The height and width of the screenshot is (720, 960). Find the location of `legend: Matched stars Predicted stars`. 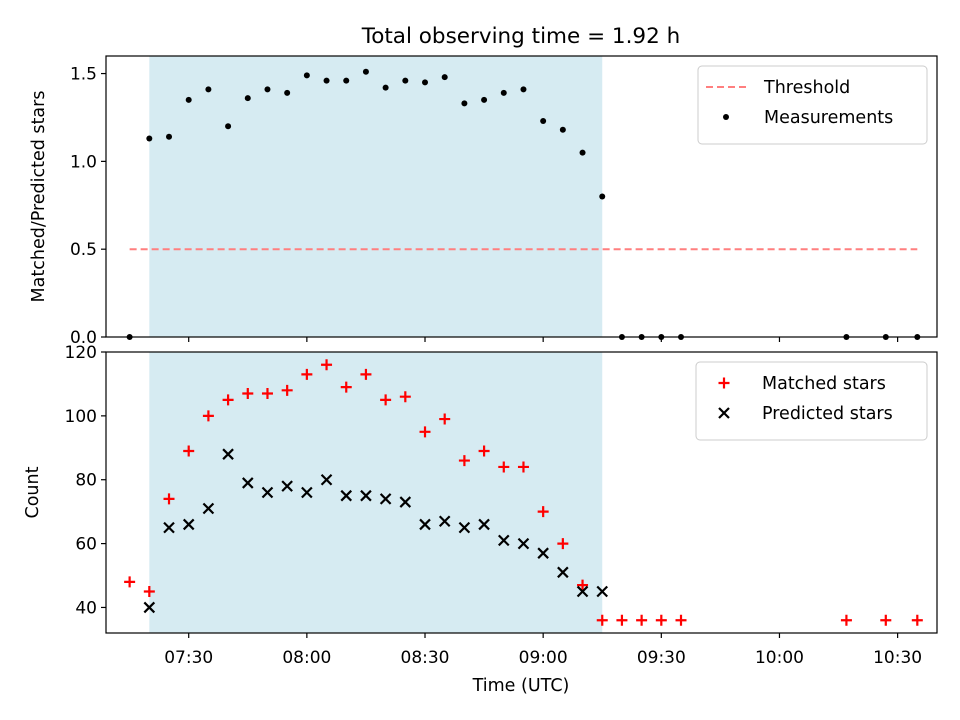

legend: Matched stars Predicted stars is located at coordinates (811, 401).